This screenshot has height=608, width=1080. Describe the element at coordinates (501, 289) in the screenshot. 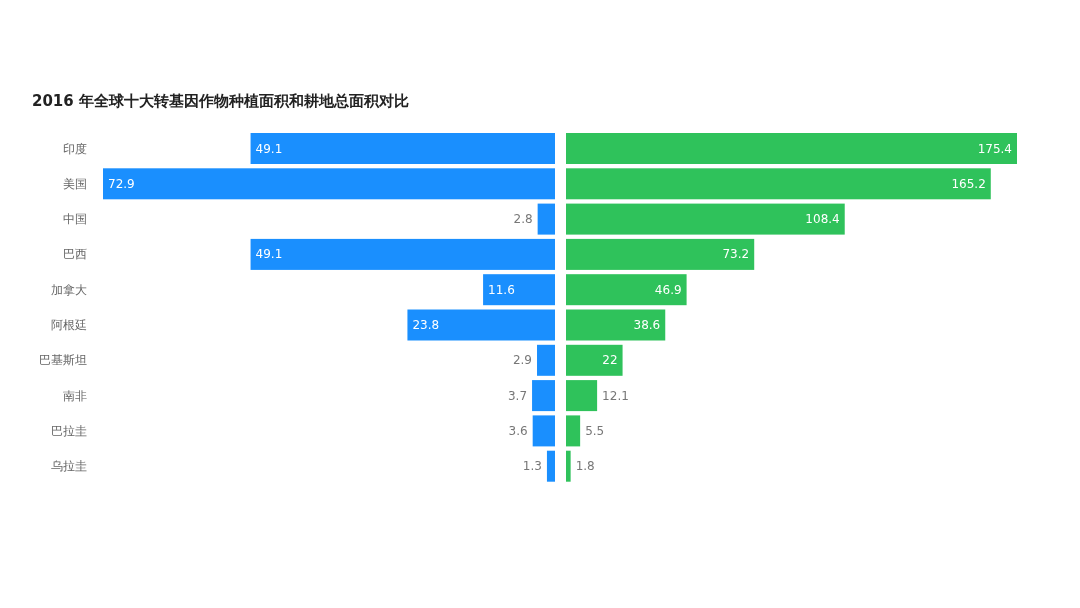

I see `data-label: 11.6` at that location.